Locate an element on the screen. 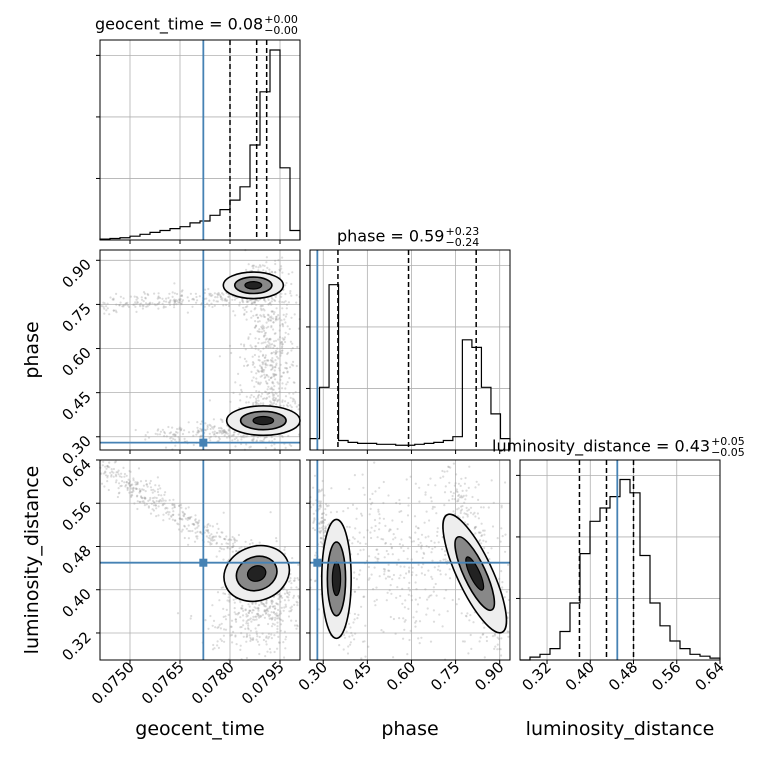 This screenshot has height=760, width=760. y-tick-label: 0.56 is located at coordinates (76, 516).